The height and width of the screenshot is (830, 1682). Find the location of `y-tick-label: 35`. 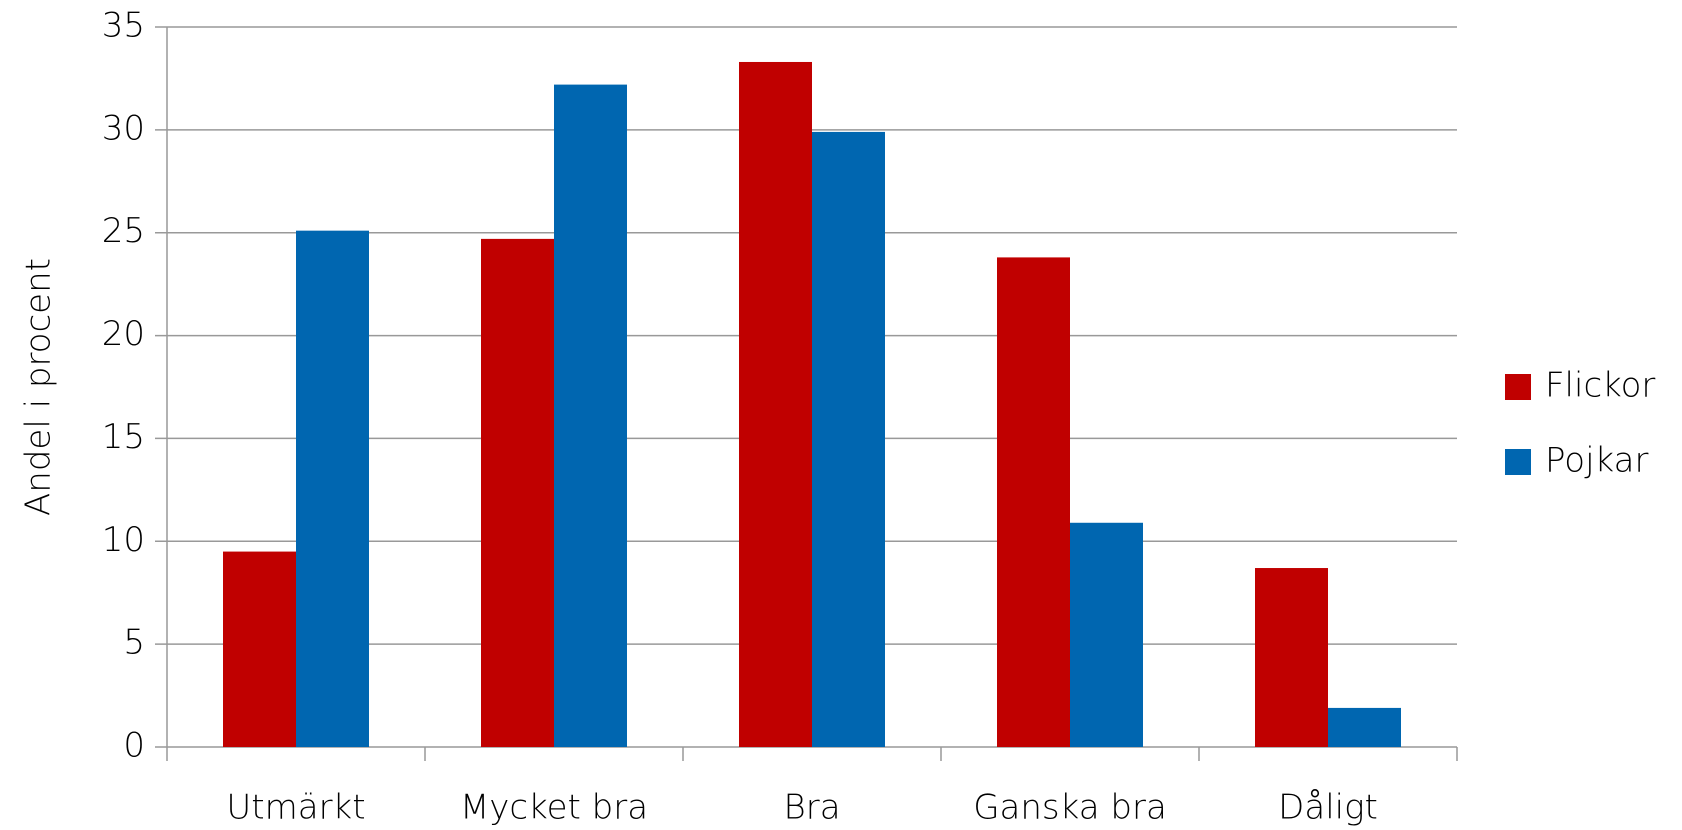

y-tick-label: 35 is located at coordinates (123, 26).